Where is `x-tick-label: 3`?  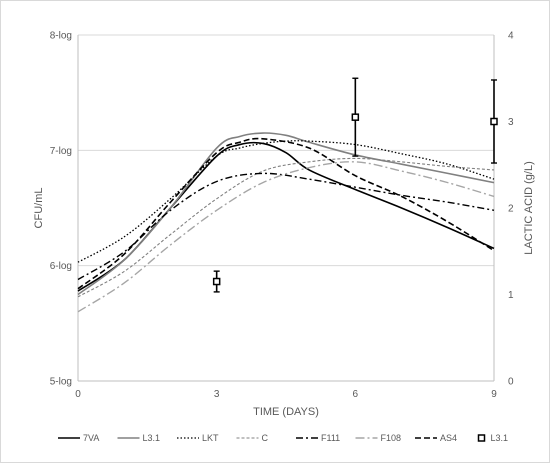
x-tick-label: 3 is located at coordinates (217, 394).